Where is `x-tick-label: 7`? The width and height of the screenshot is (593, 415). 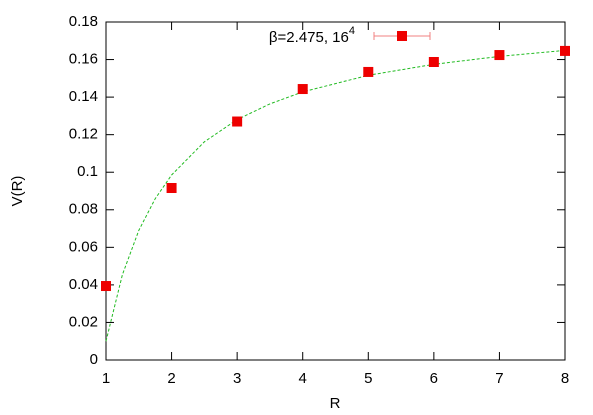
x-tick-label: 7 is located at coordinates (499, 378).